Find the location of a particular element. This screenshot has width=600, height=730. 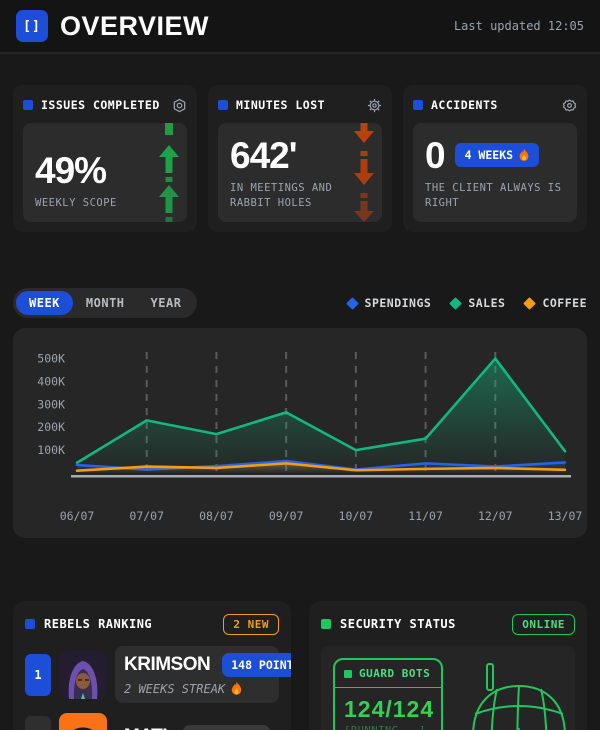

logo-glyph: [] is located at coordinates (32, 26).